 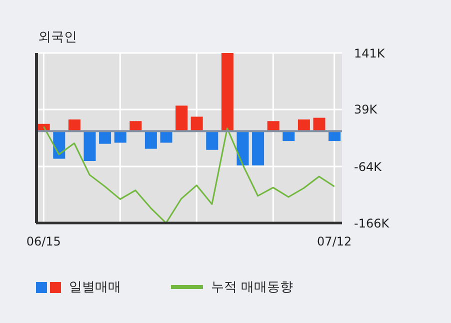 I want to click on x-tick-label: 06/15, so click(x=43, y=241).